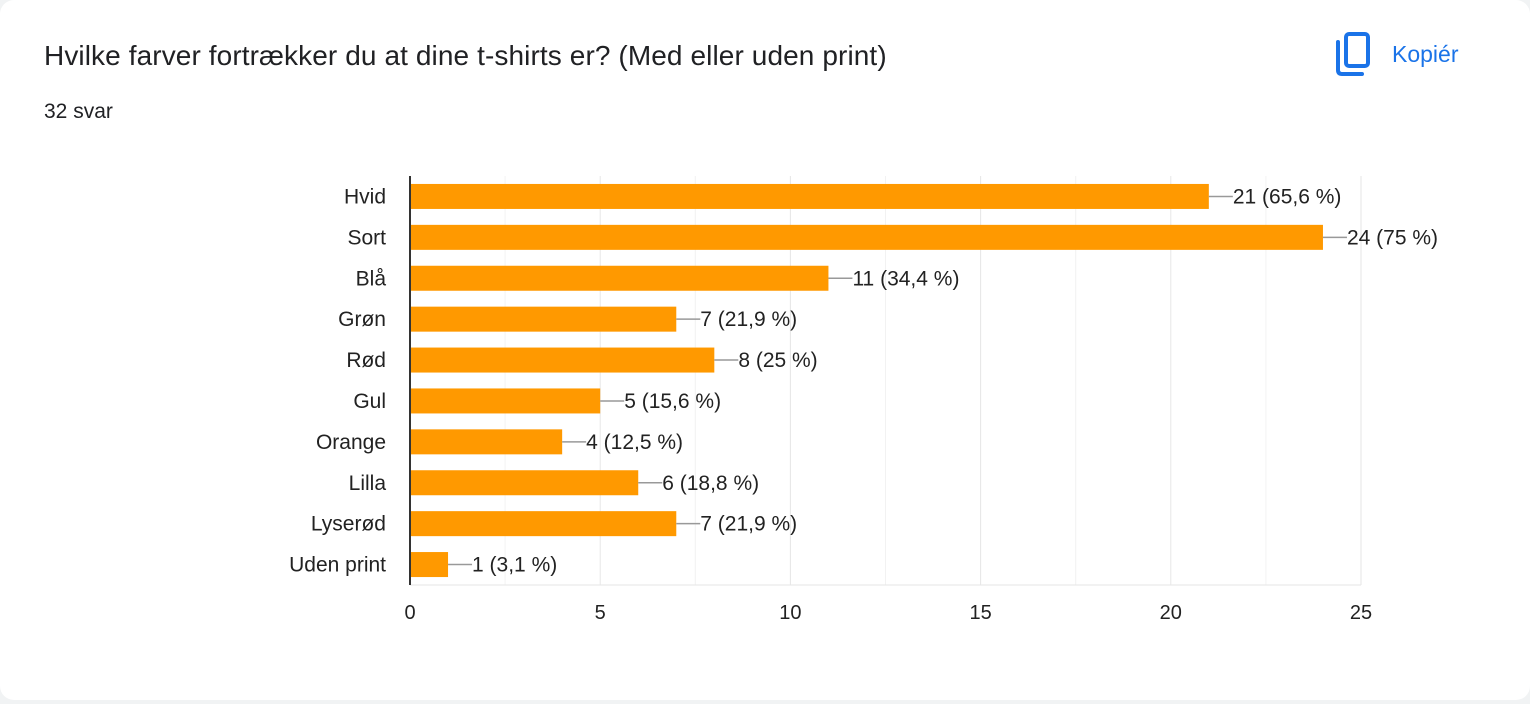  I want to click on data-label: 1 (3,1 %), so click(514, 565).